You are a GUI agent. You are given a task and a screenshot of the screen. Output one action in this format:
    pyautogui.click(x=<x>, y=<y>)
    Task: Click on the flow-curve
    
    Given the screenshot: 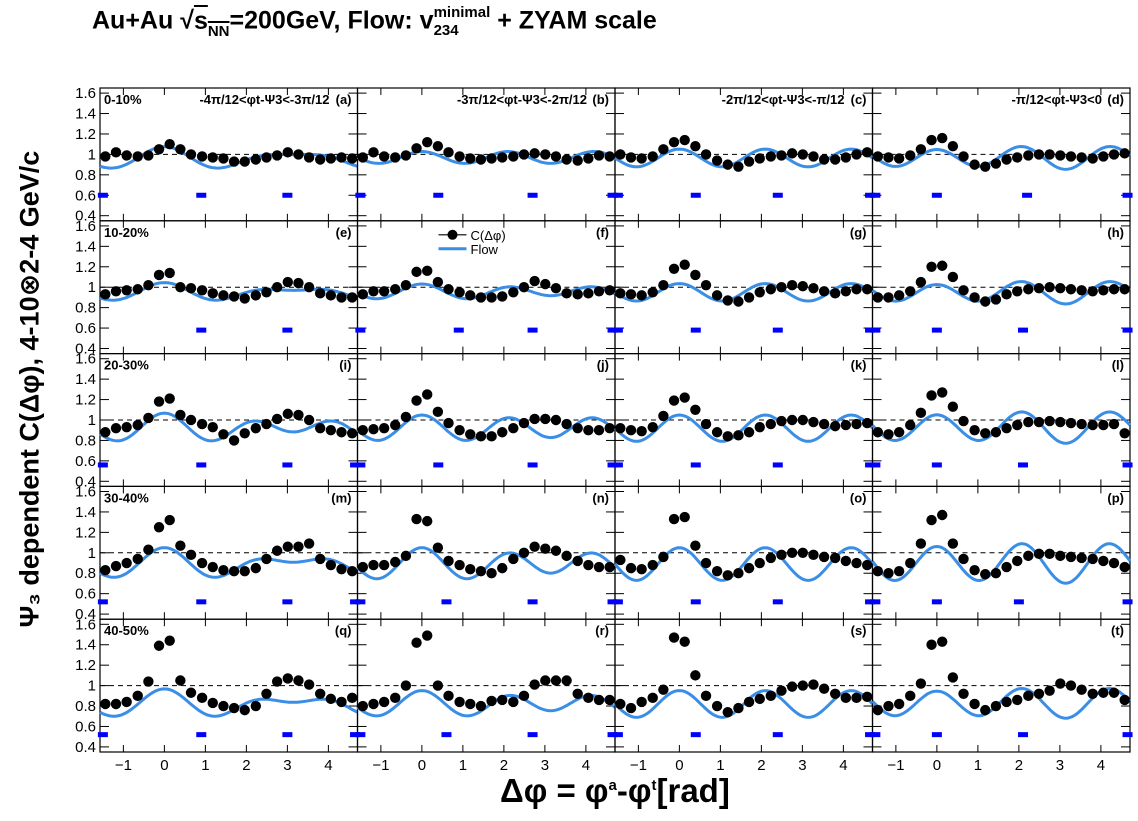 What is the action you would take?
    pyautogui.click(x=229, y=702)
    